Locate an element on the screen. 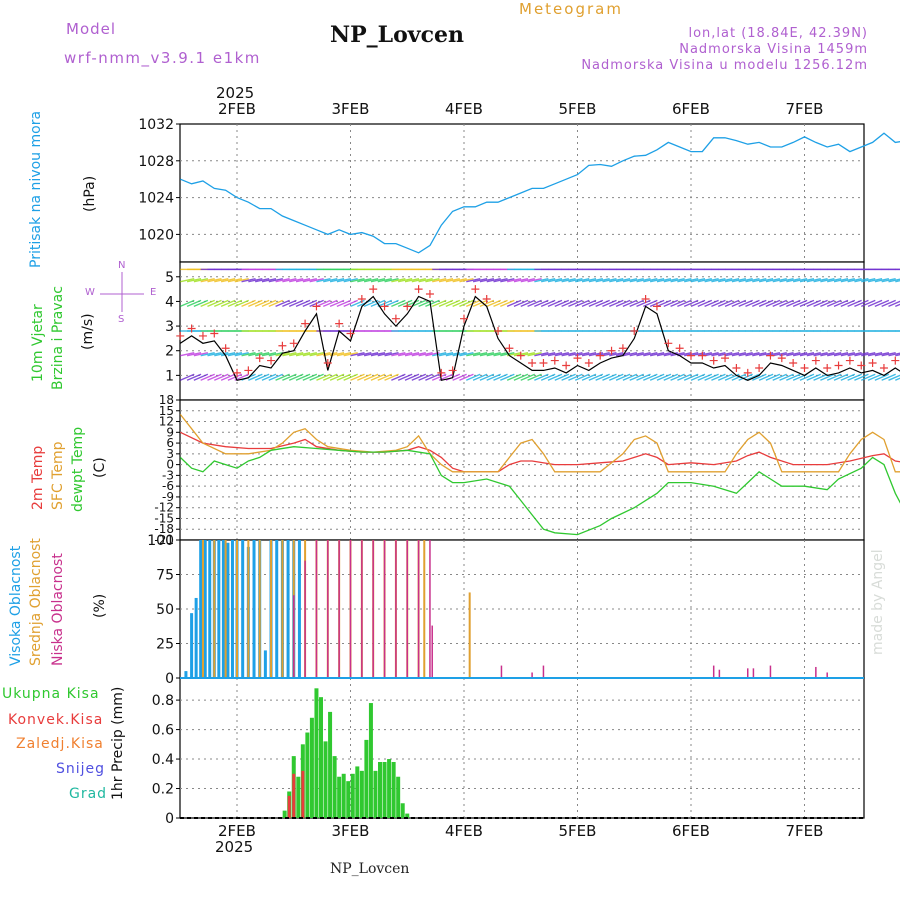 This screenshot has height=900, width=900. xtick-label-top: 2FEB is located at coordinates (237, 109).